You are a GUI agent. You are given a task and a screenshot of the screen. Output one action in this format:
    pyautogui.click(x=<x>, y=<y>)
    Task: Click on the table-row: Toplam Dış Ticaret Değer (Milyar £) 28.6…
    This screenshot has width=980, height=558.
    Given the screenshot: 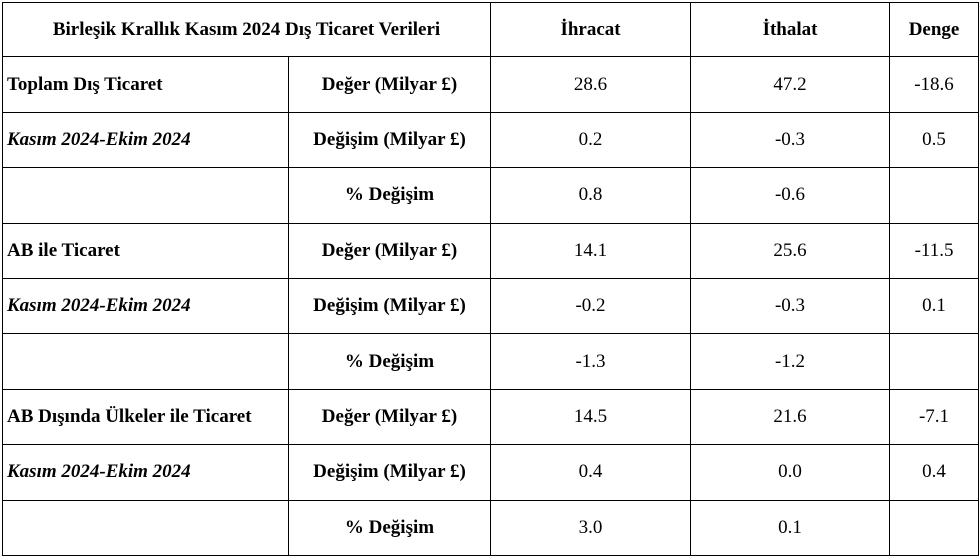 What is the action you would take?
    pyautogui.click(x=491, y=84)
    